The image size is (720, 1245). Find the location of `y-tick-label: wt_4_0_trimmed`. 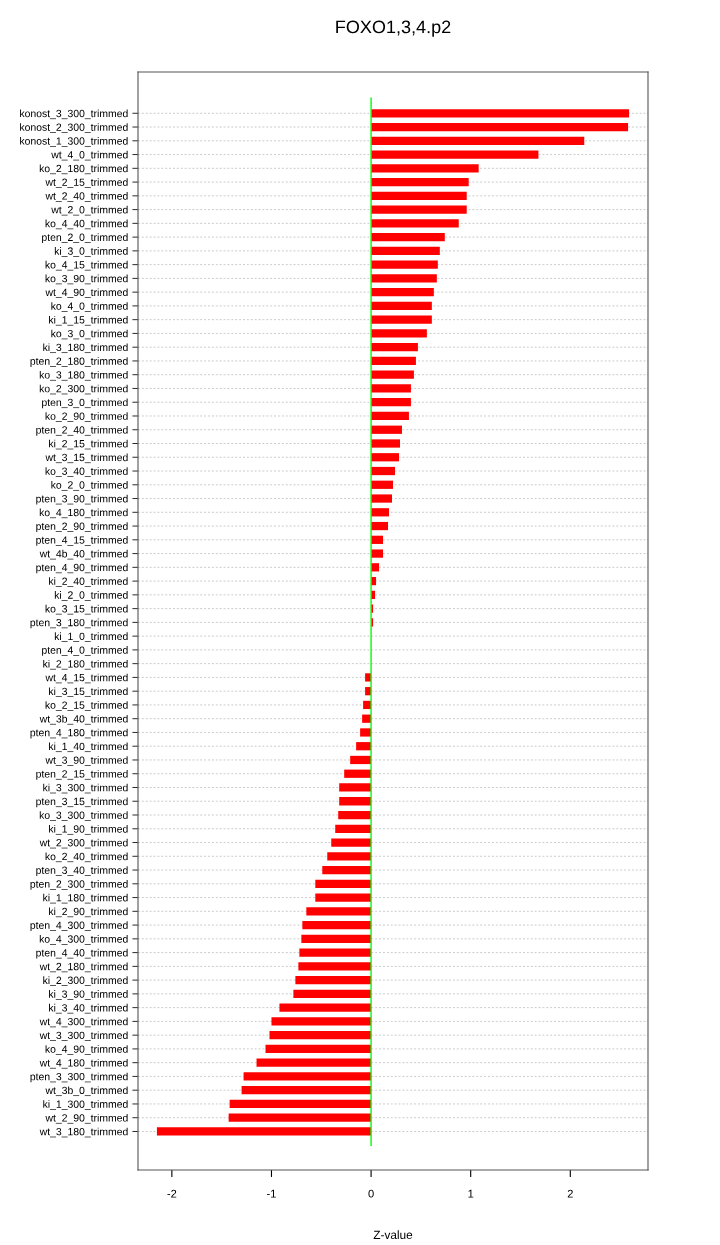

y-tick-label: wt_4_0_trimmed is located at coordinates (89, 155).